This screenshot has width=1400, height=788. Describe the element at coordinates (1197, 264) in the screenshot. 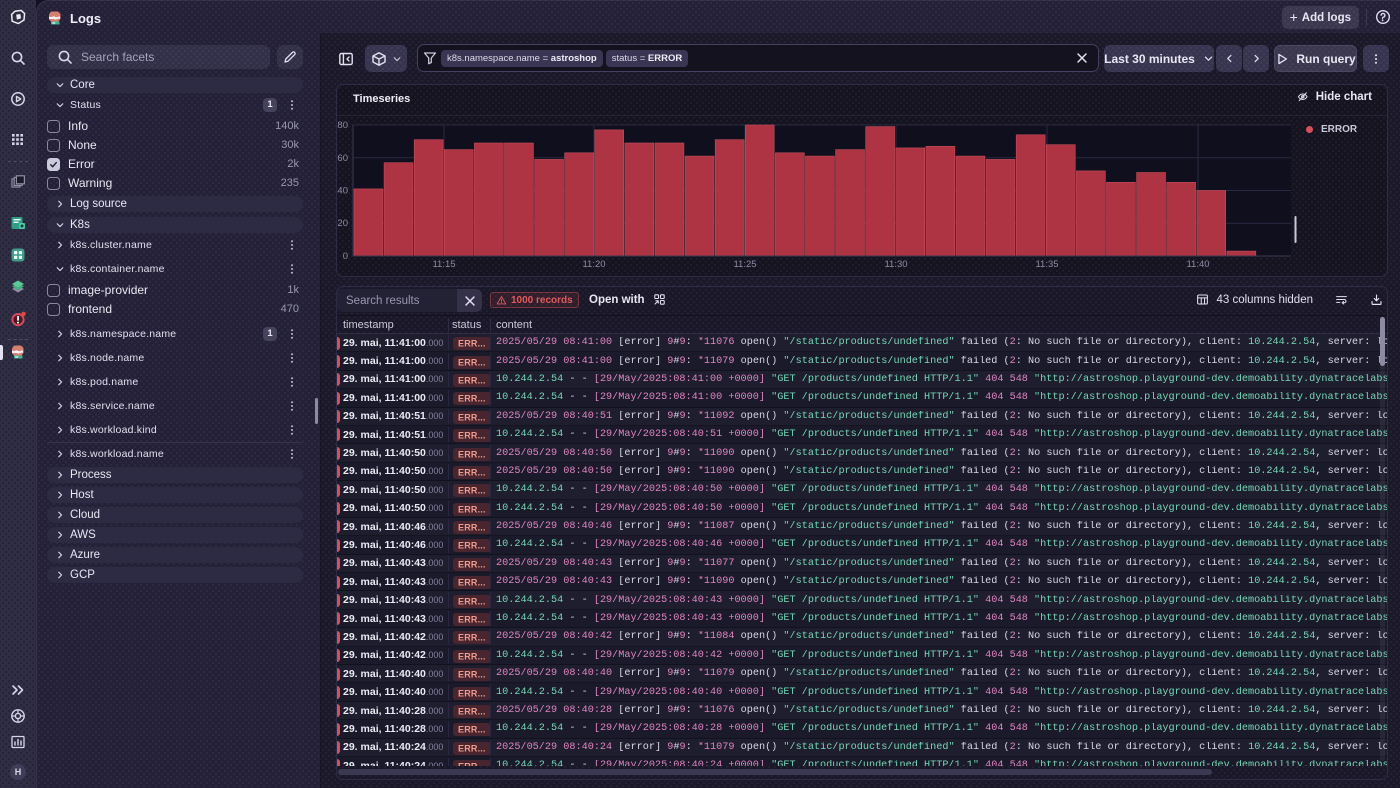

I see `svg-text: 11:40` at that location.